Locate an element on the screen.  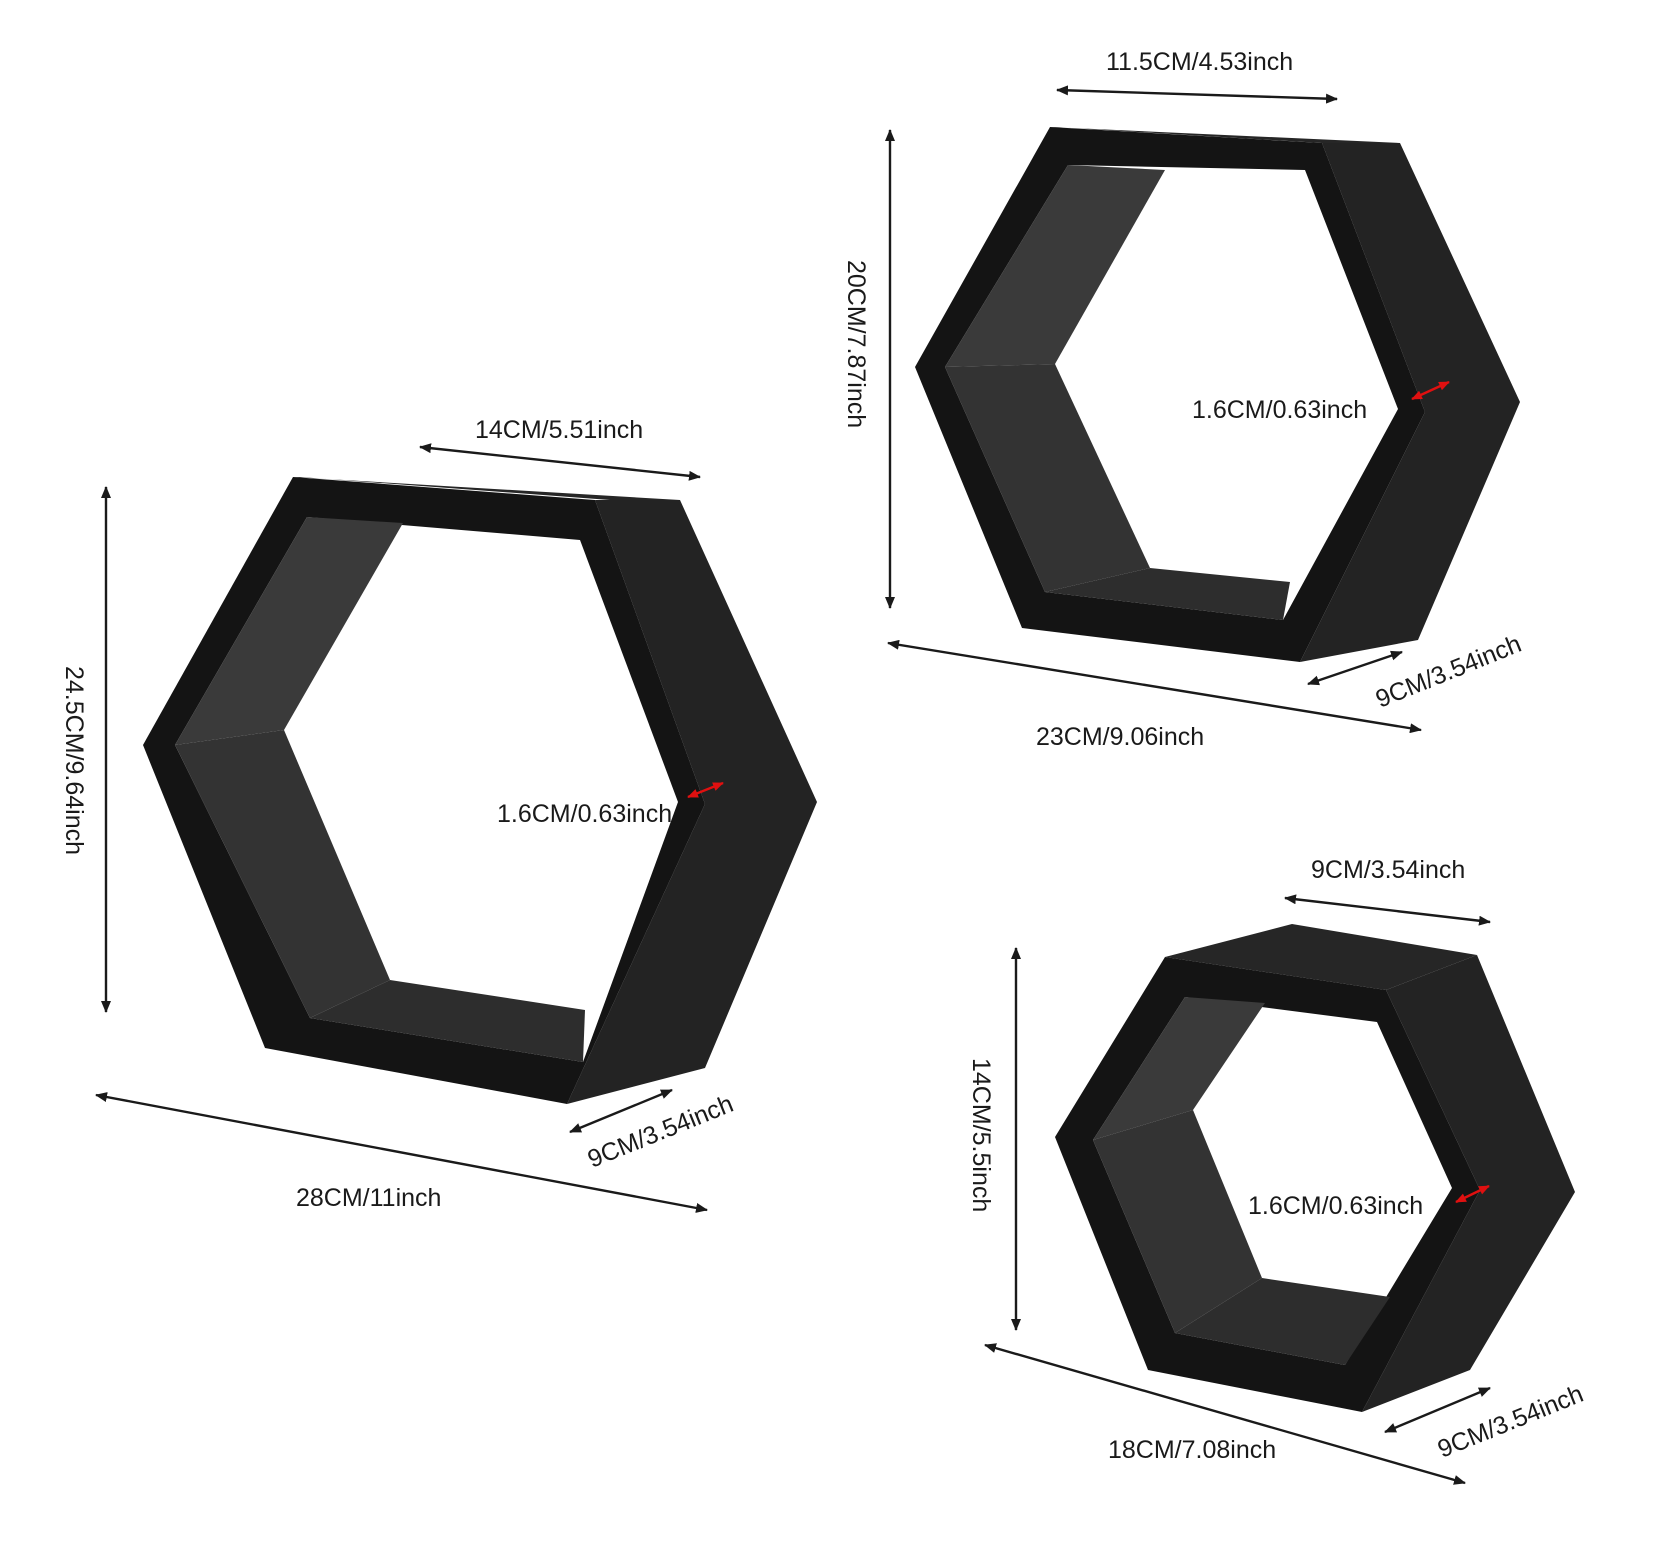
large-shelf-inner-lower-left-wall is located at coordinates (282, 874).